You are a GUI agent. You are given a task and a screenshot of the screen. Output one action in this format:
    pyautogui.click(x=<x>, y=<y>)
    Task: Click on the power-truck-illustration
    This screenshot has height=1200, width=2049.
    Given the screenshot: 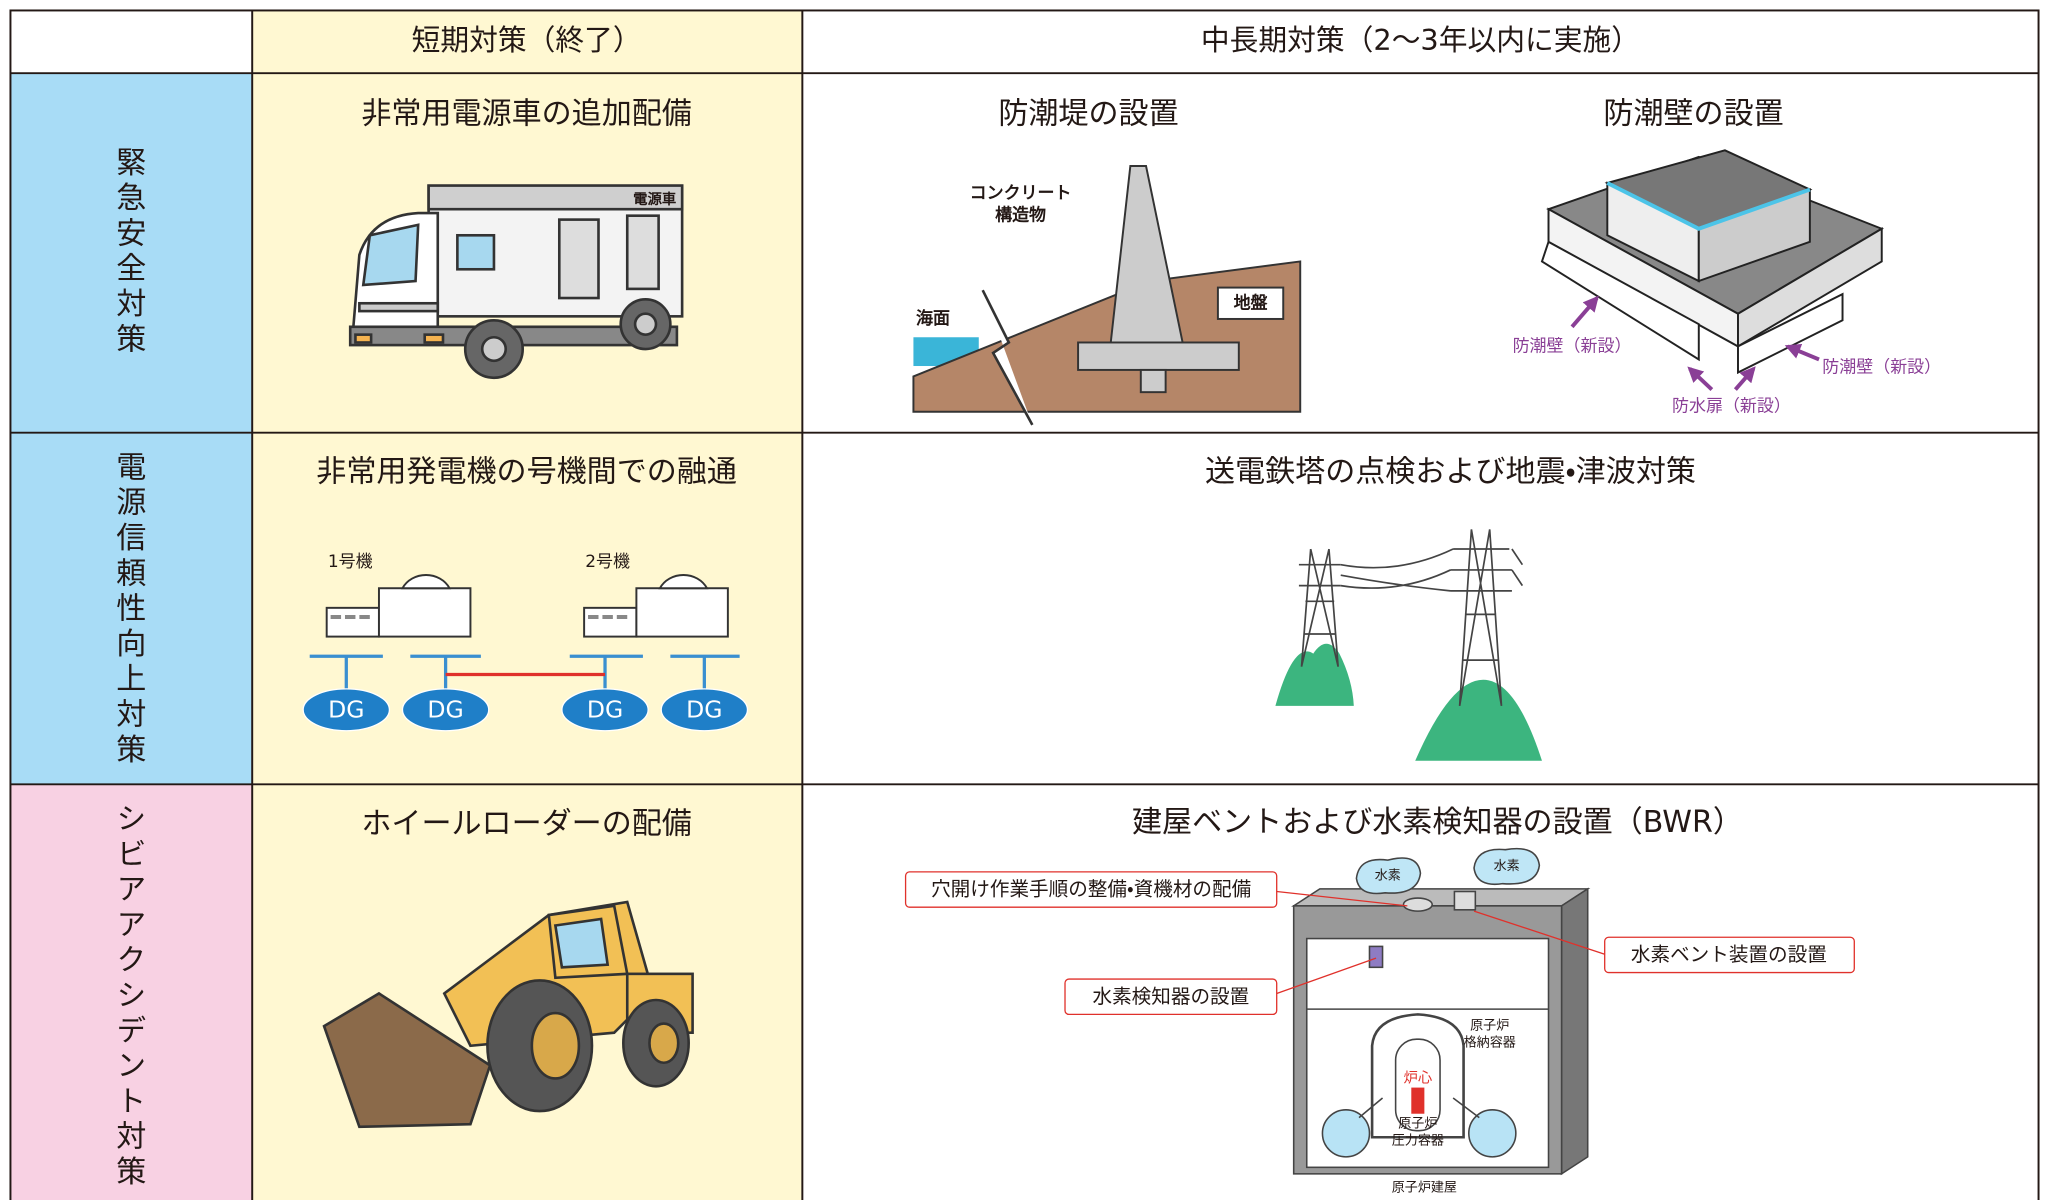 What is the action you would take?
    pyautogui.click(x=516, y=282)
    